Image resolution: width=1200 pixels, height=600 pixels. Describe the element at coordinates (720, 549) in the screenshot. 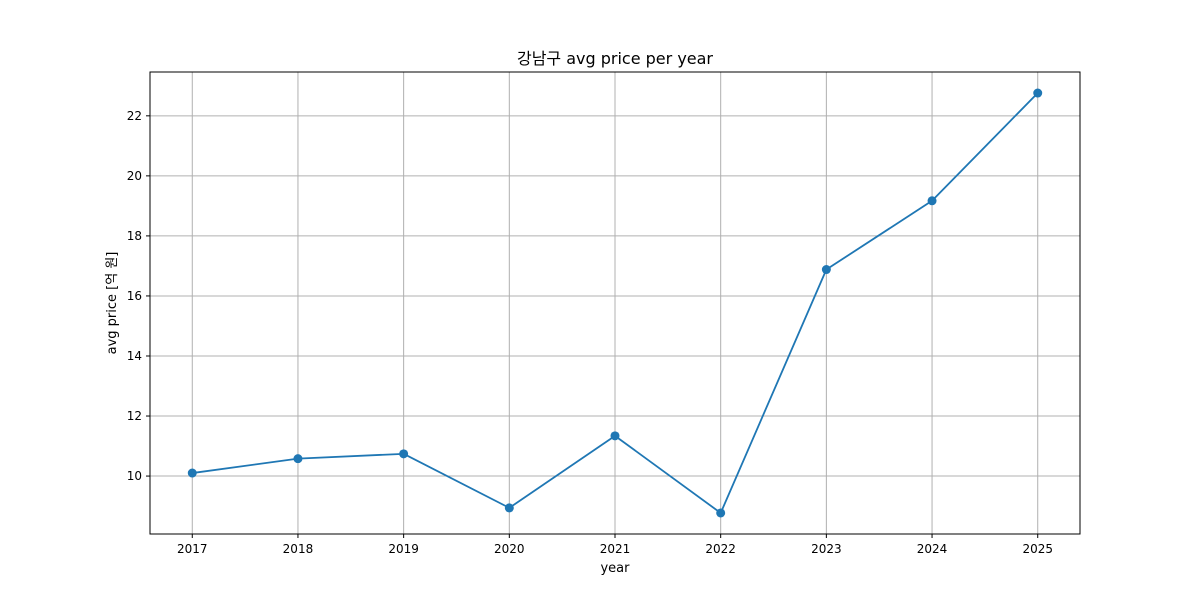

I see `x-tick-label: 2022` at that location.